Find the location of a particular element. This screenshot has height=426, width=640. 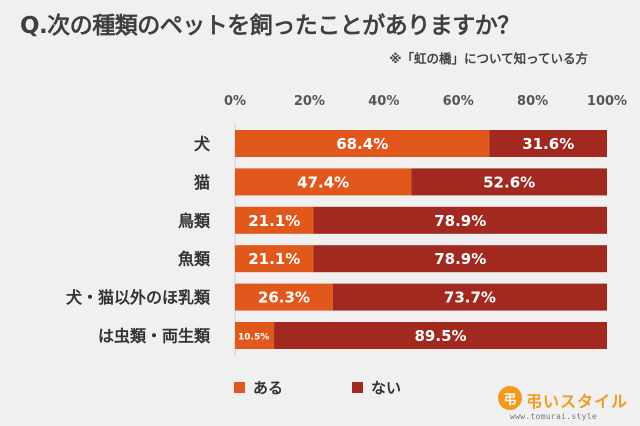

data-label: 52.6% is located at coordinates (509, 182).